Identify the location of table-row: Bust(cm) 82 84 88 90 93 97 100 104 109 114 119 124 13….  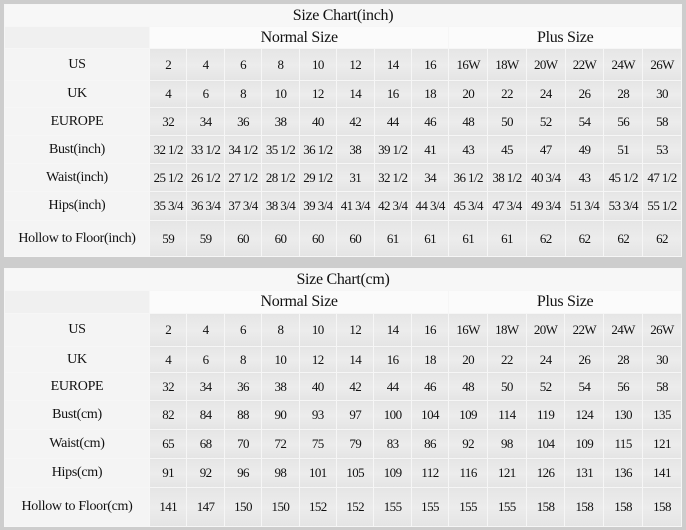
(343, 415).